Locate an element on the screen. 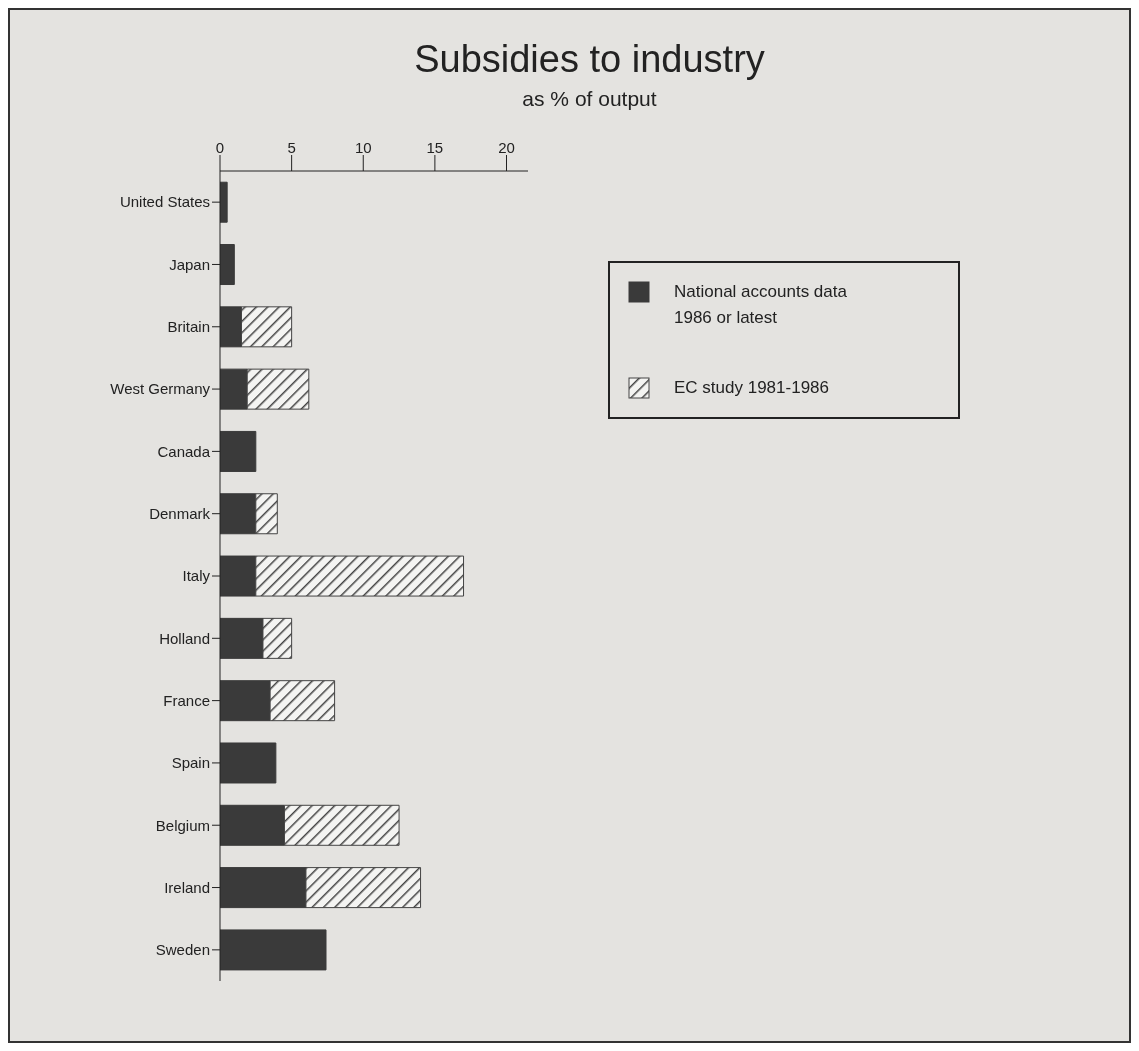  y-tick-label: Italy is located at coordinates (196, 576).